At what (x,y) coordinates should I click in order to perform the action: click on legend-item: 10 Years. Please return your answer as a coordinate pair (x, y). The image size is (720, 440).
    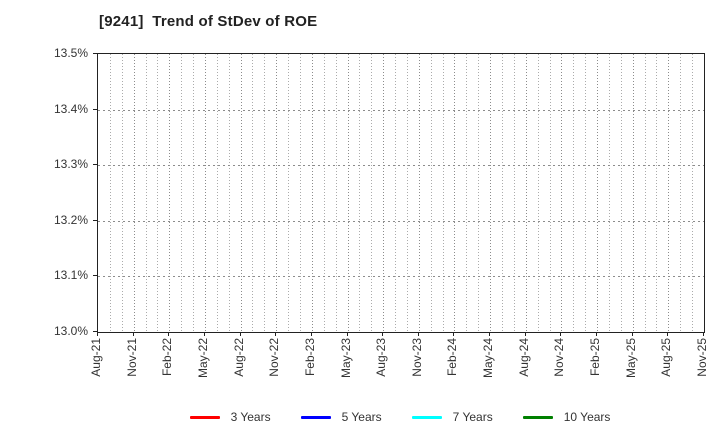
    Looking at the image, I should click on (566, 417).